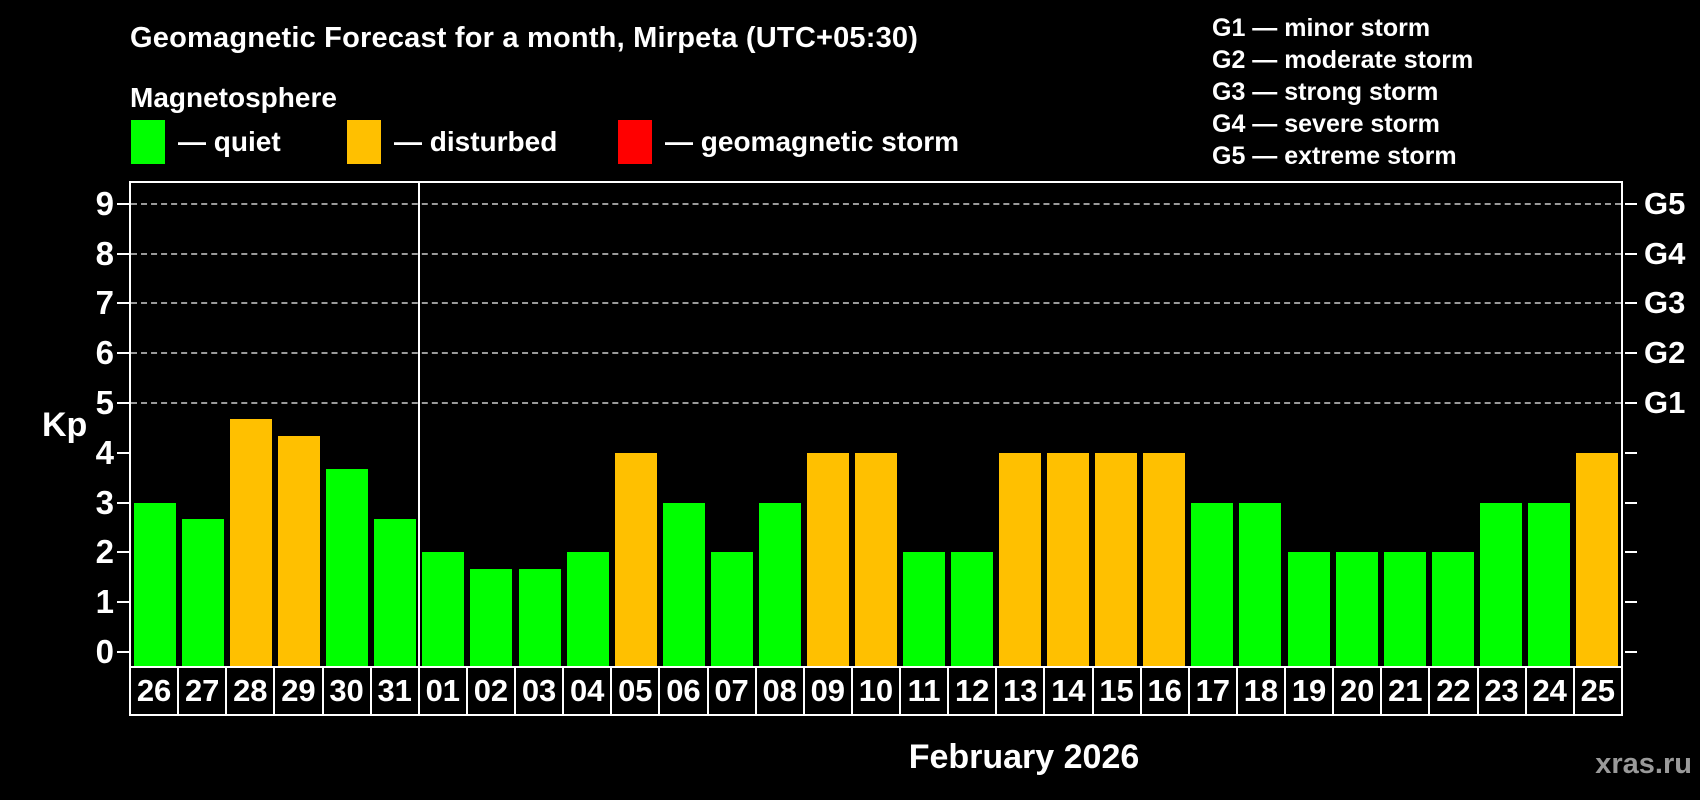 The image size is (1700, 800). What do you see at coordinates (1357, 691) in the screenshot?
I see `date-cell-20: 20` at bounding box center [1357, 691].